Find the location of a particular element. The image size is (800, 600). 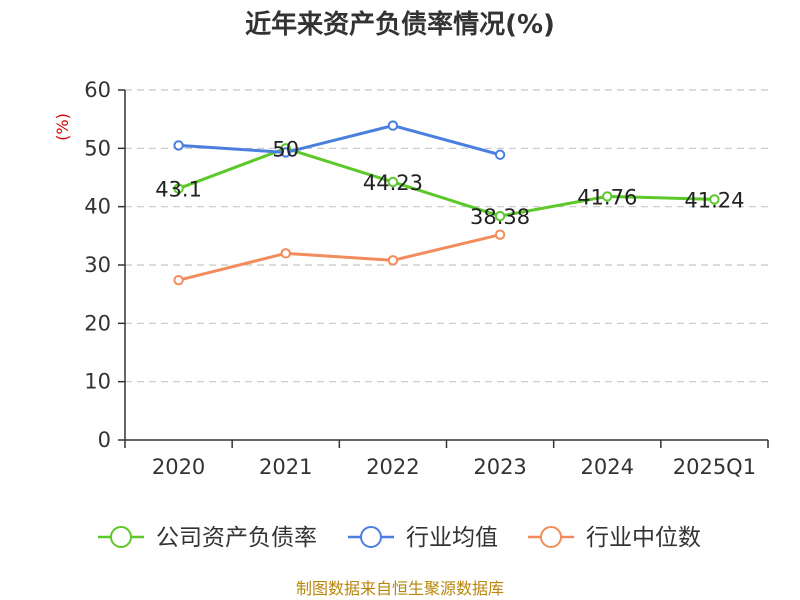

x-tick-label-2025Q1: 2025Q1 is located at coordinates (714, 467).